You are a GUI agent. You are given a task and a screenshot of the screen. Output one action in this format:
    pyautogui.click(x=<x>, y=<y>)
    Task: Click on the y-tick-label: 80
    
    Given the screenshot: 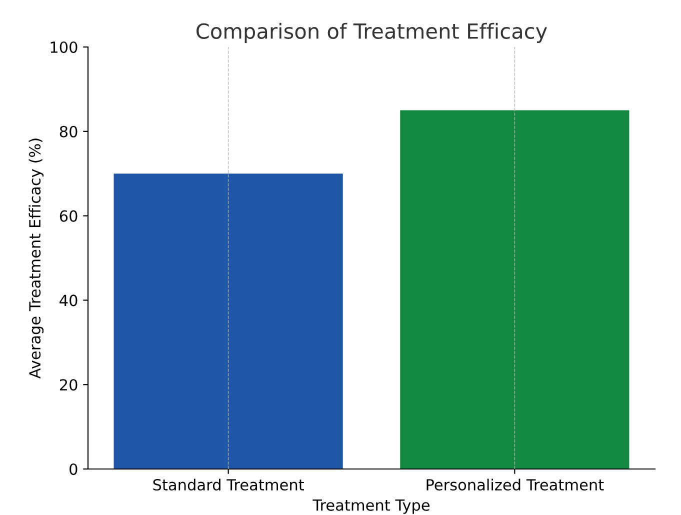 What is the action you would take?
    pyautogui.click(x=69, y=132)
    